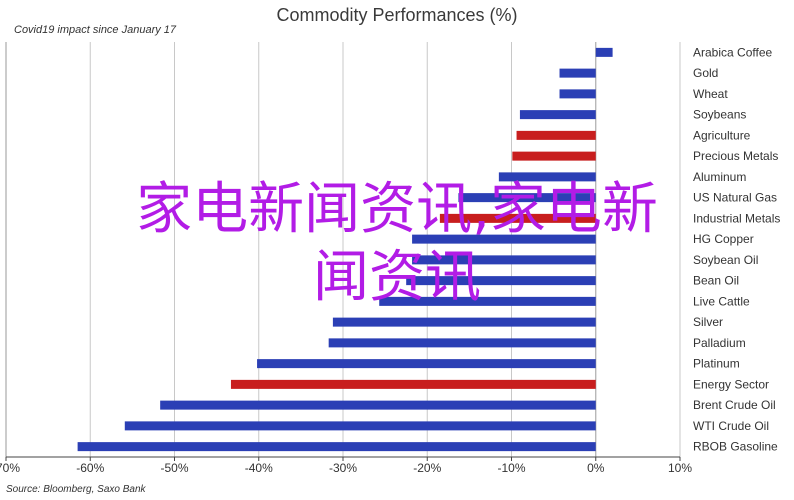 The image size is (794, 500). Describe the element at coordinates (735, 156) in the screenshot. I see `category-label: Precious Metals` at that location.